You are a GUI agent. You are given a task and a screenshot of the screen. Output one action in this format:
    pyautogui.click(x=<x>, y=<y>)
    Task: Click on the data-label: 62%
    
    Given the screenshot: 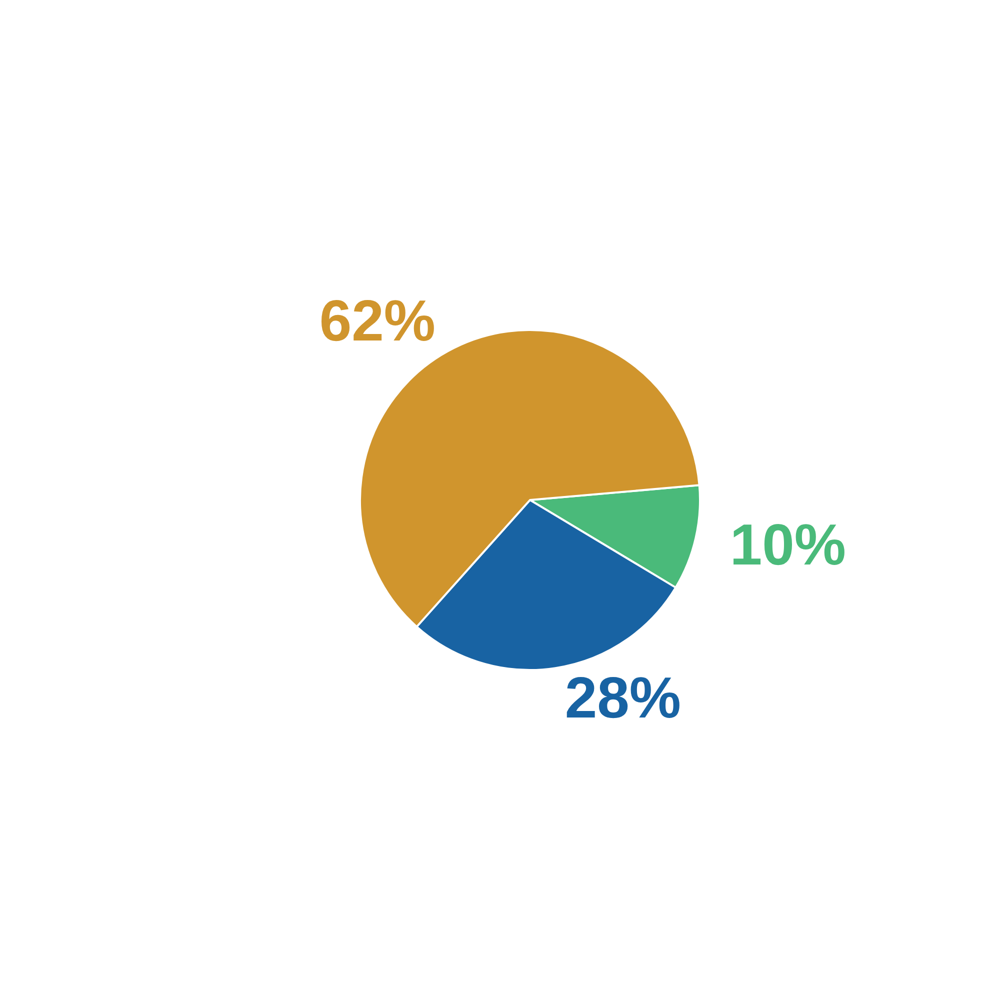 What is the action you would take?
    pyautogui.click(x=377, y=321)
    